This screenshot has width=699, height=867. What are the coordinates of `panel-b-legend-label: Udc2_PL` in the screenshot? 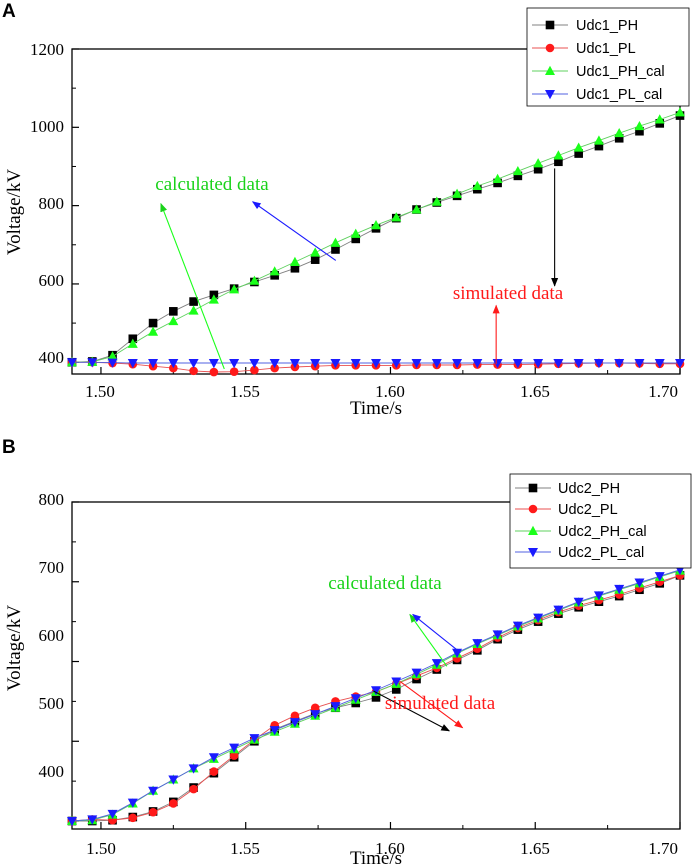 It's located at (588, 510).